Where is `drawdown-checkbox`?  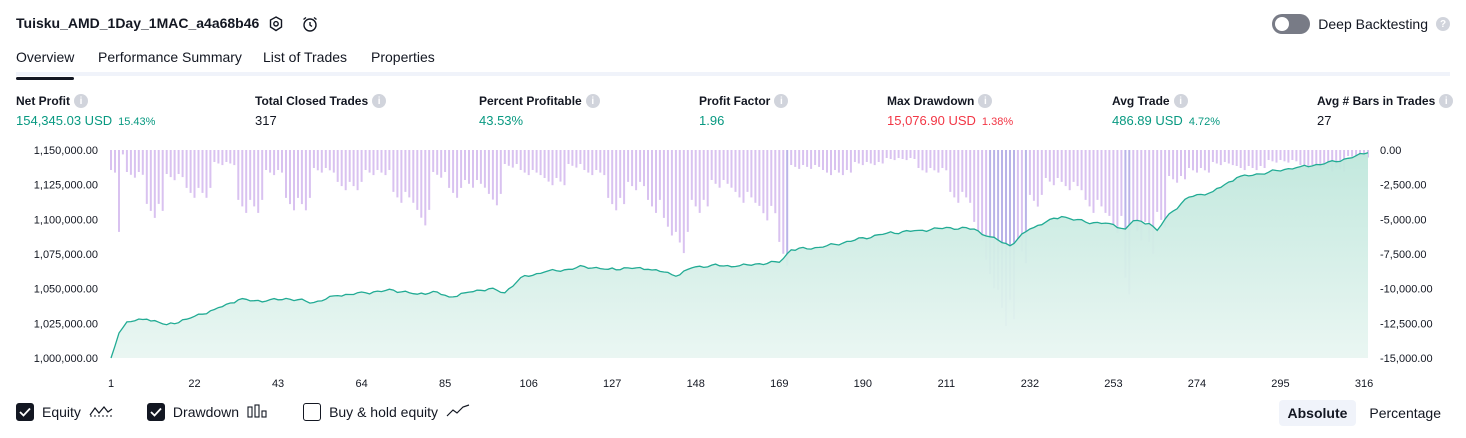
drawdown-checkbox is located at coordinates (155, 412).